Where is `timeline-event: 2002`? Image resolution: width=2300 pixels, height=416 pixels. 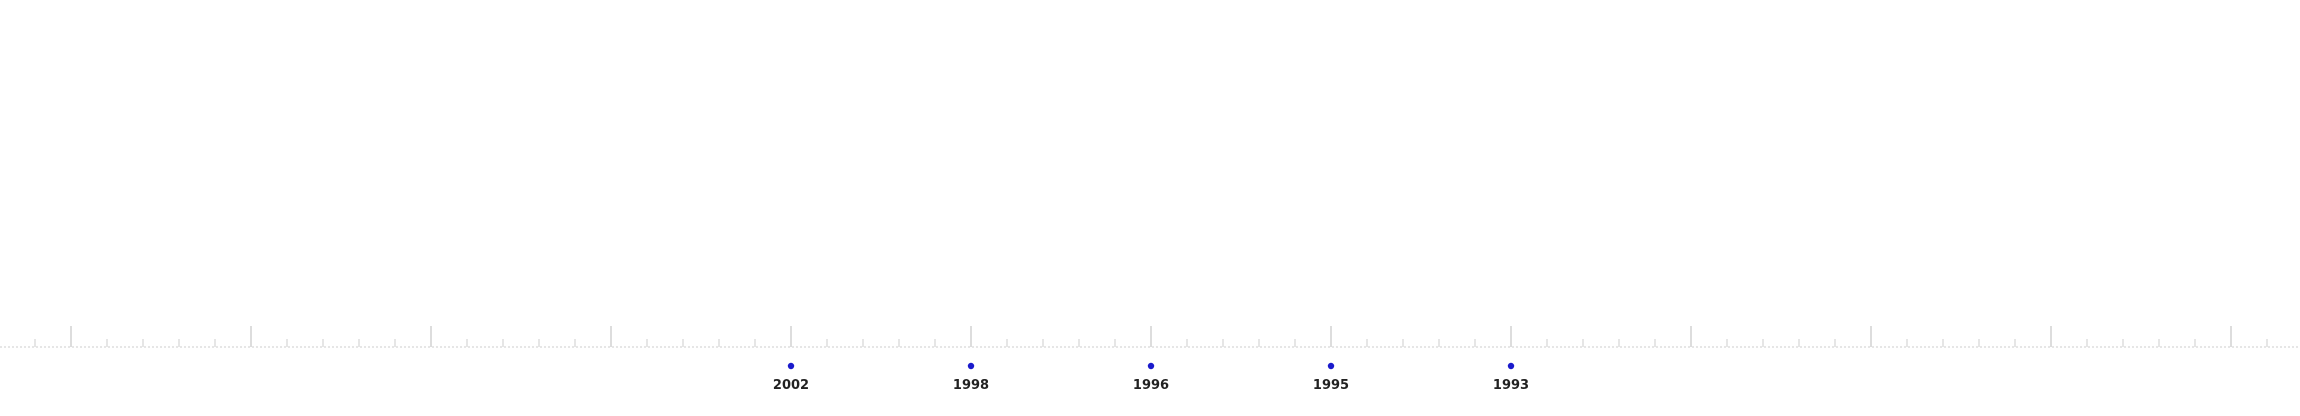 timeline-event: 2002 is located at coordinates (791, 377).